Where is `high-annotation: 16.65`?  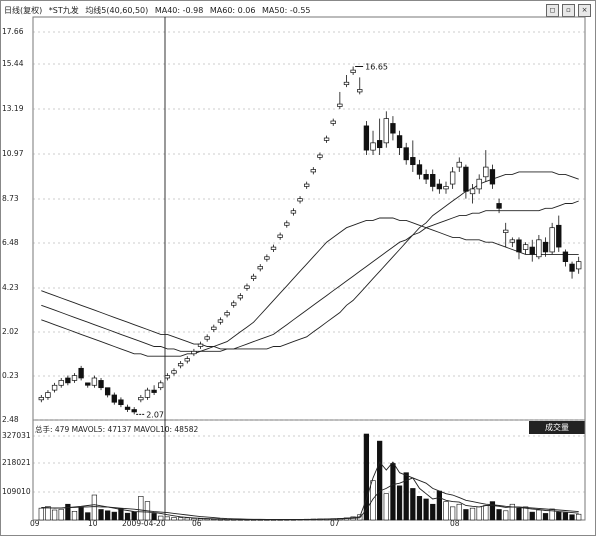
high-annotation: 16.65 is located at coordinates (376, 66).